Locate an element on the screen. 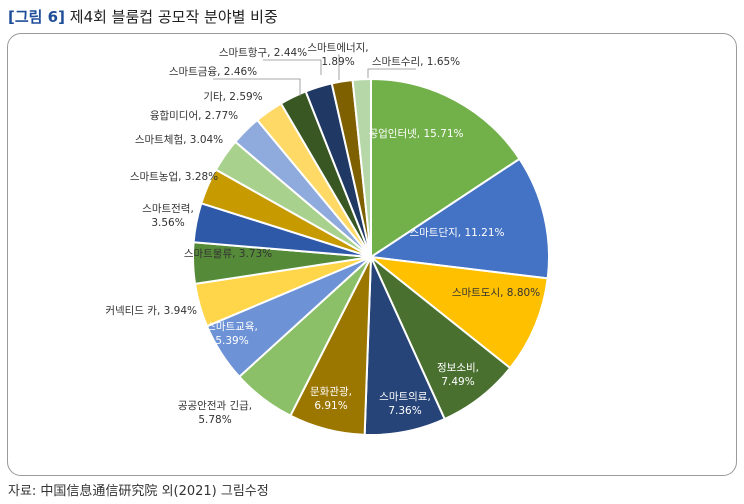 Image resolution: width=744 pixels, height=504 pixels. slice-label: 융합미디어, 2.77% is located at coordinates (194, 116).